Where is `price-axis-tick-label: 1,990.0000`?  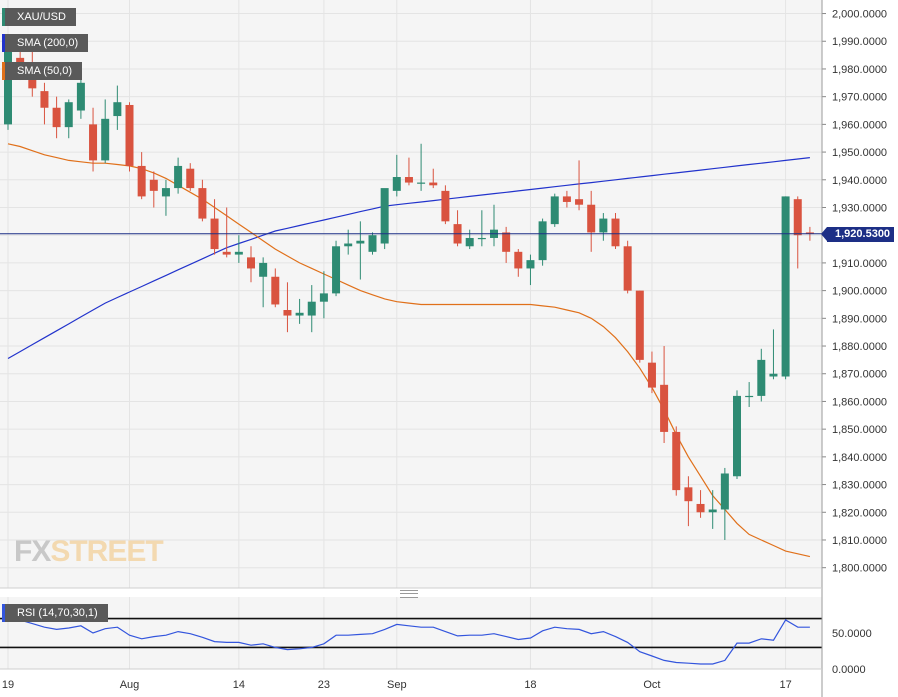 price-axis-tick-label: 1,990.0000 is located at coordinates (859, 42).